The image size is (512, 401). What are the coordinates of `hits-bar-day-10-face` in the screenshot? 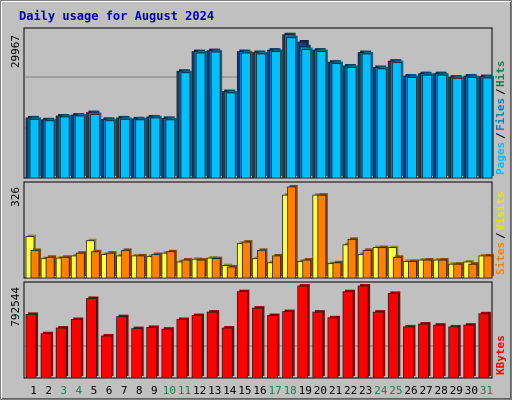 It's located at (170, 149).